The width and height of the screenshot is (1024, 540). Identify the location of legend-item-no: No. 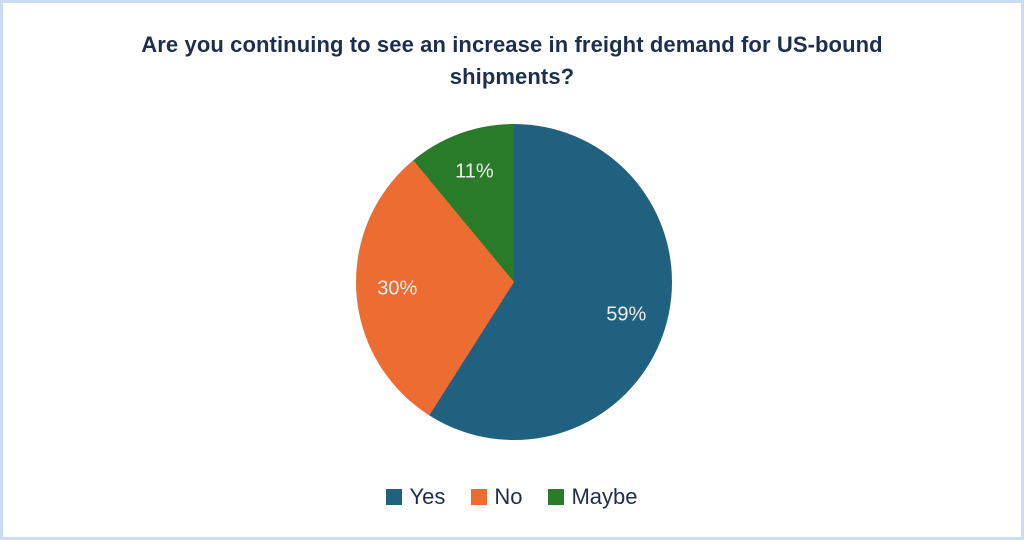
(496, 497).